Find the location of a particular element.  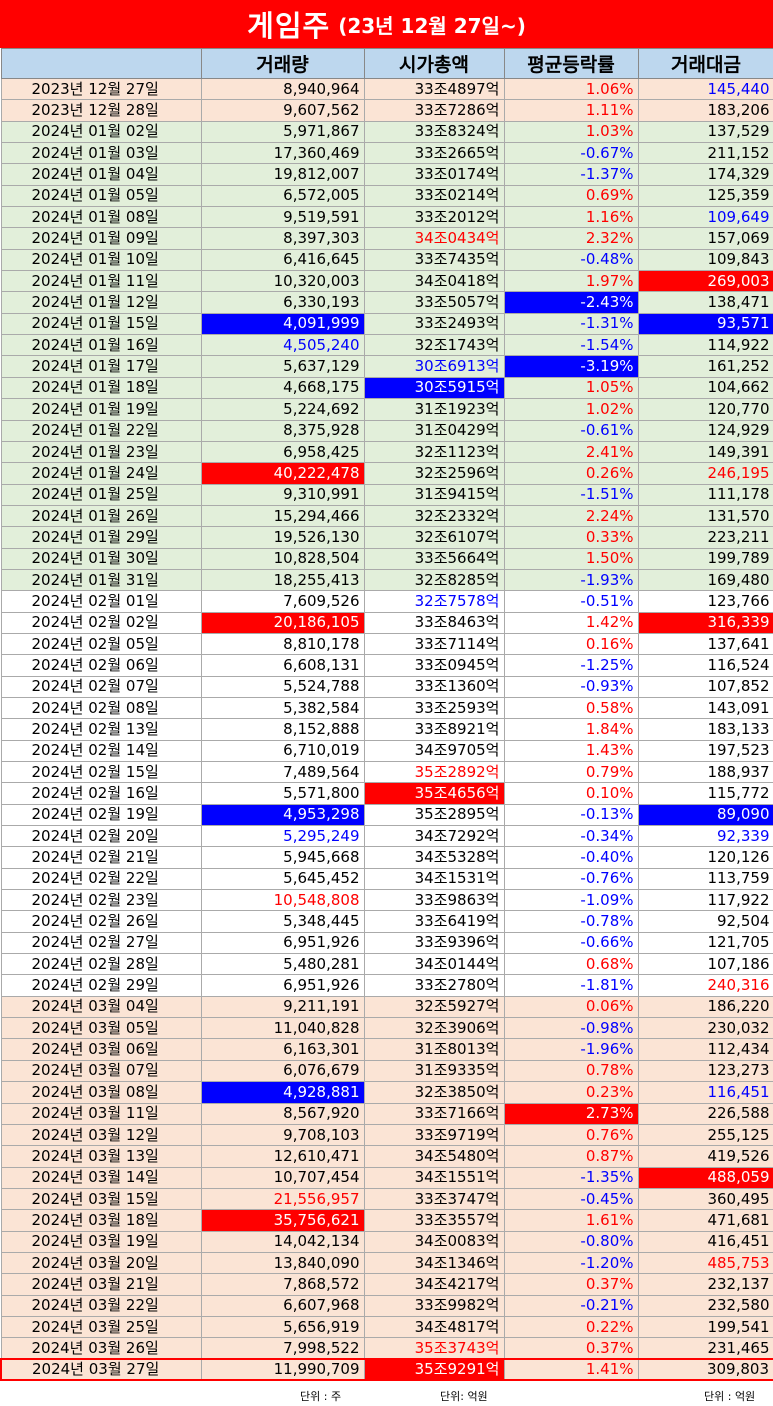

cell-avg-change: 1.06% is located at coordinates (571, 89).